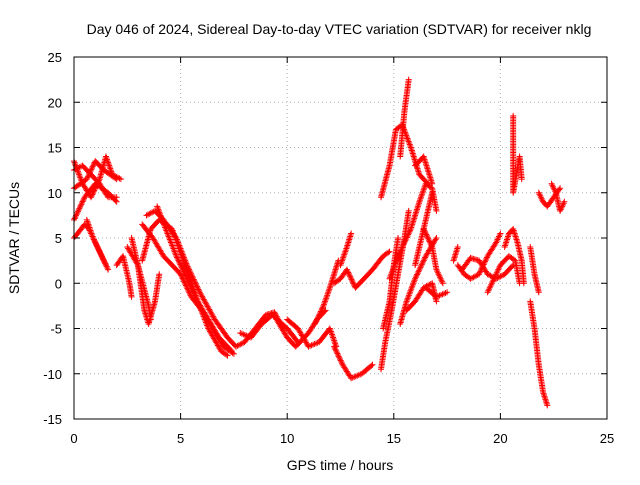  What do you see at coordinates (404, 118) in the screenshot?
I see `series-track-y` at bounding box center [404, 118].